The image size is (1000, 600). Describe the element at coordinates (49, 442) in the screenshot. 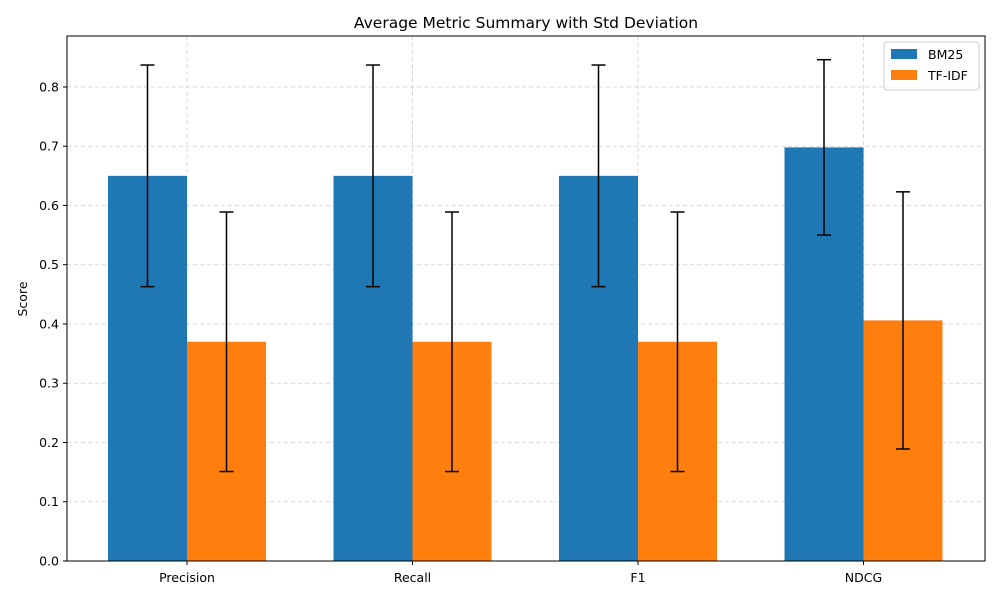

I see `y-tick-label: 0.2` at that location.